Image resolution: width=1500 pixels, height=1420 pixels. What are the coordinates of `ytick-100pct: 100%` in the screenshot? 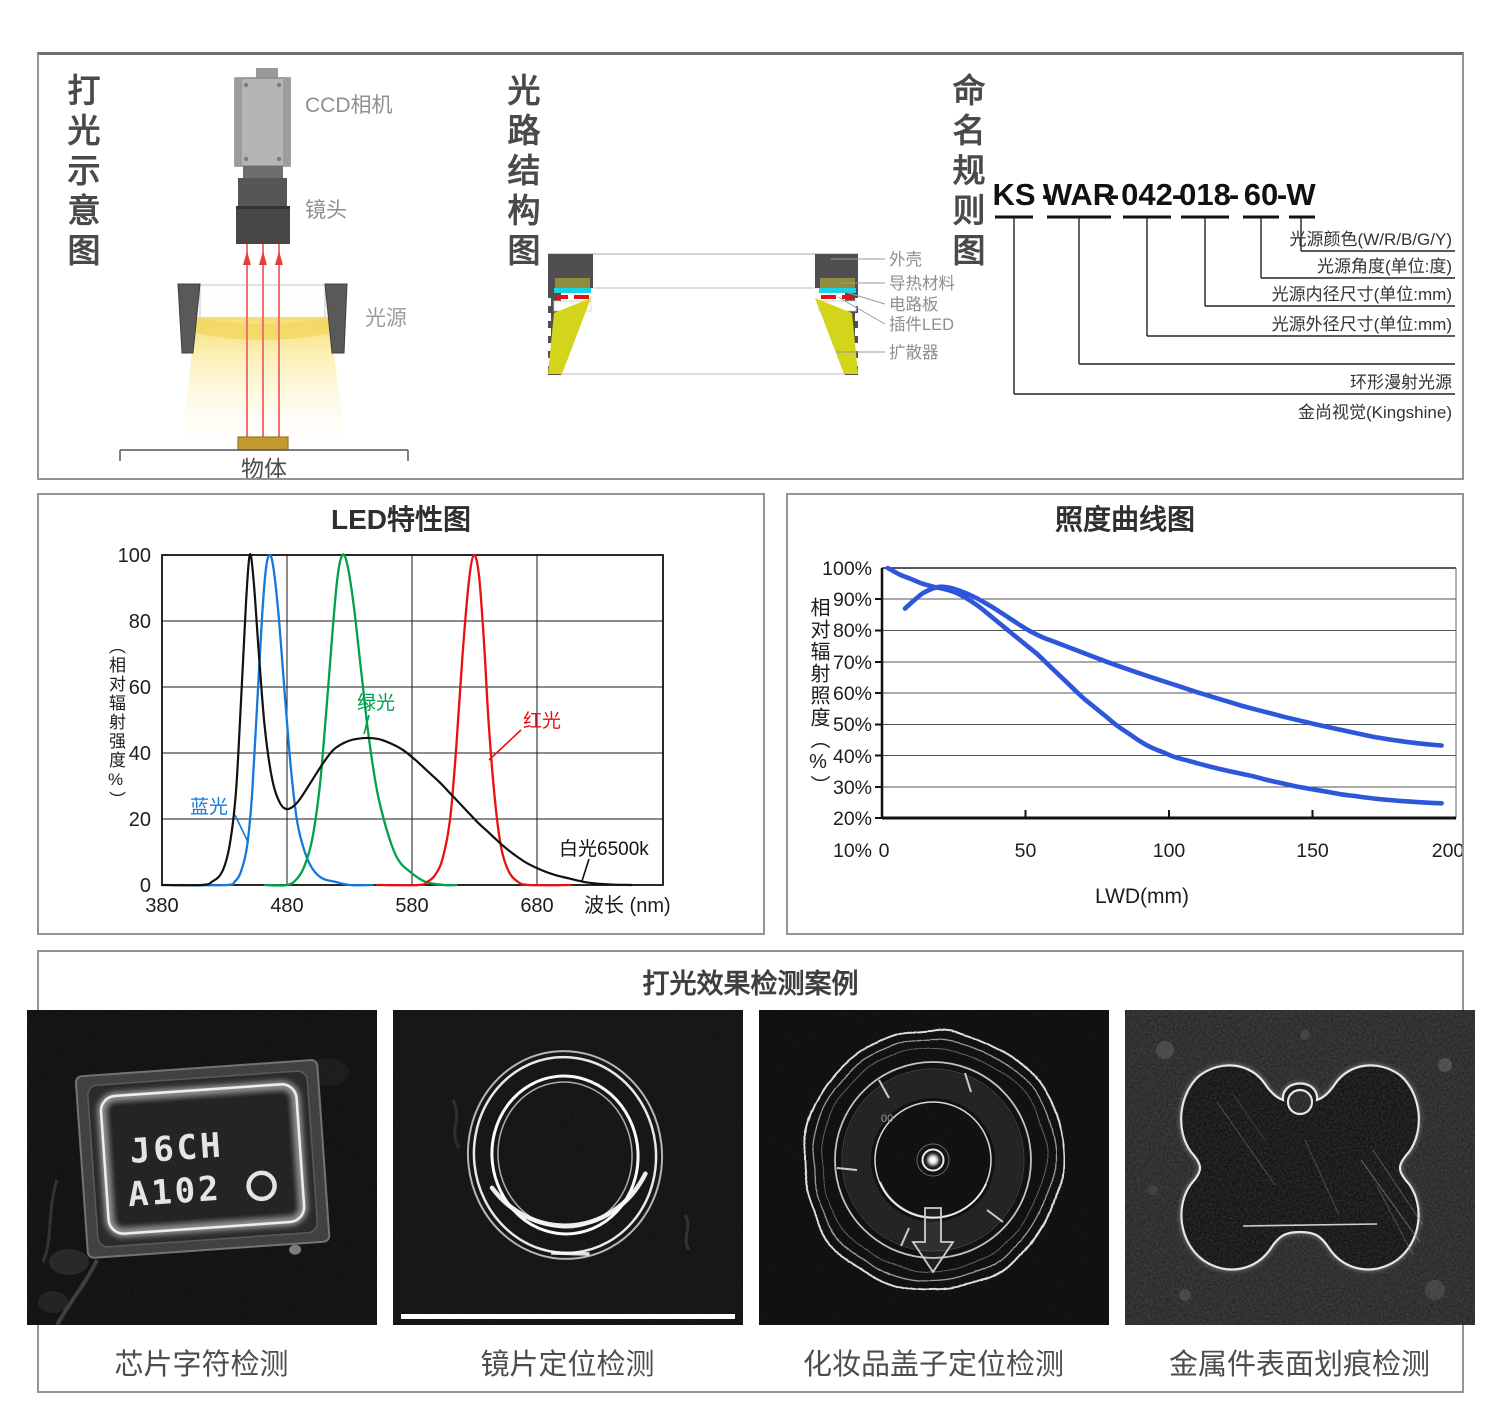 It's located at (847, 569).